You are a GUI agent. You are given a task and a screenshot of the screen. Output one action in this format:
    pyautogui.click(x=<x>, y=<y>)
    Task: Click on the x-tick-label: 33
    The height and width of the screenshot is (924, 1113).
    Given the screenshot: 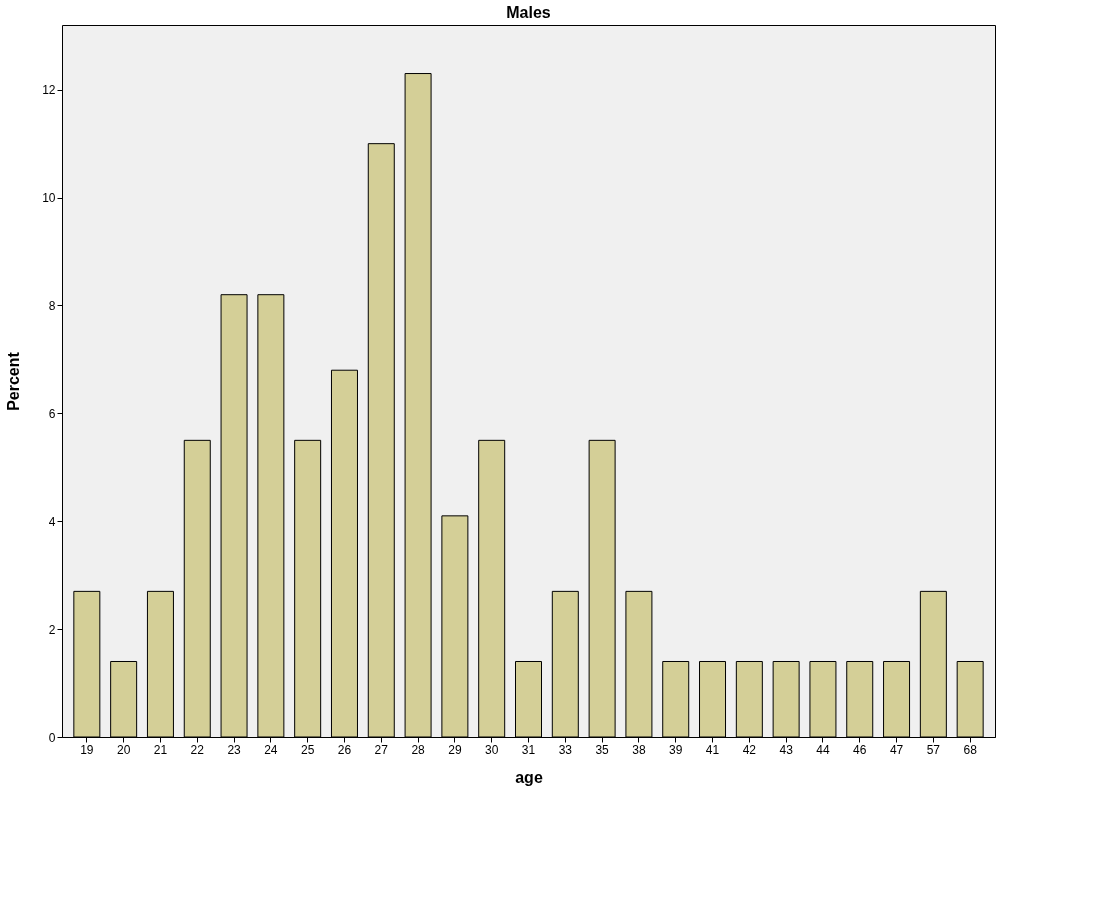 What is the action you would take?
    pyautogui.click(x=565, y=749)
    